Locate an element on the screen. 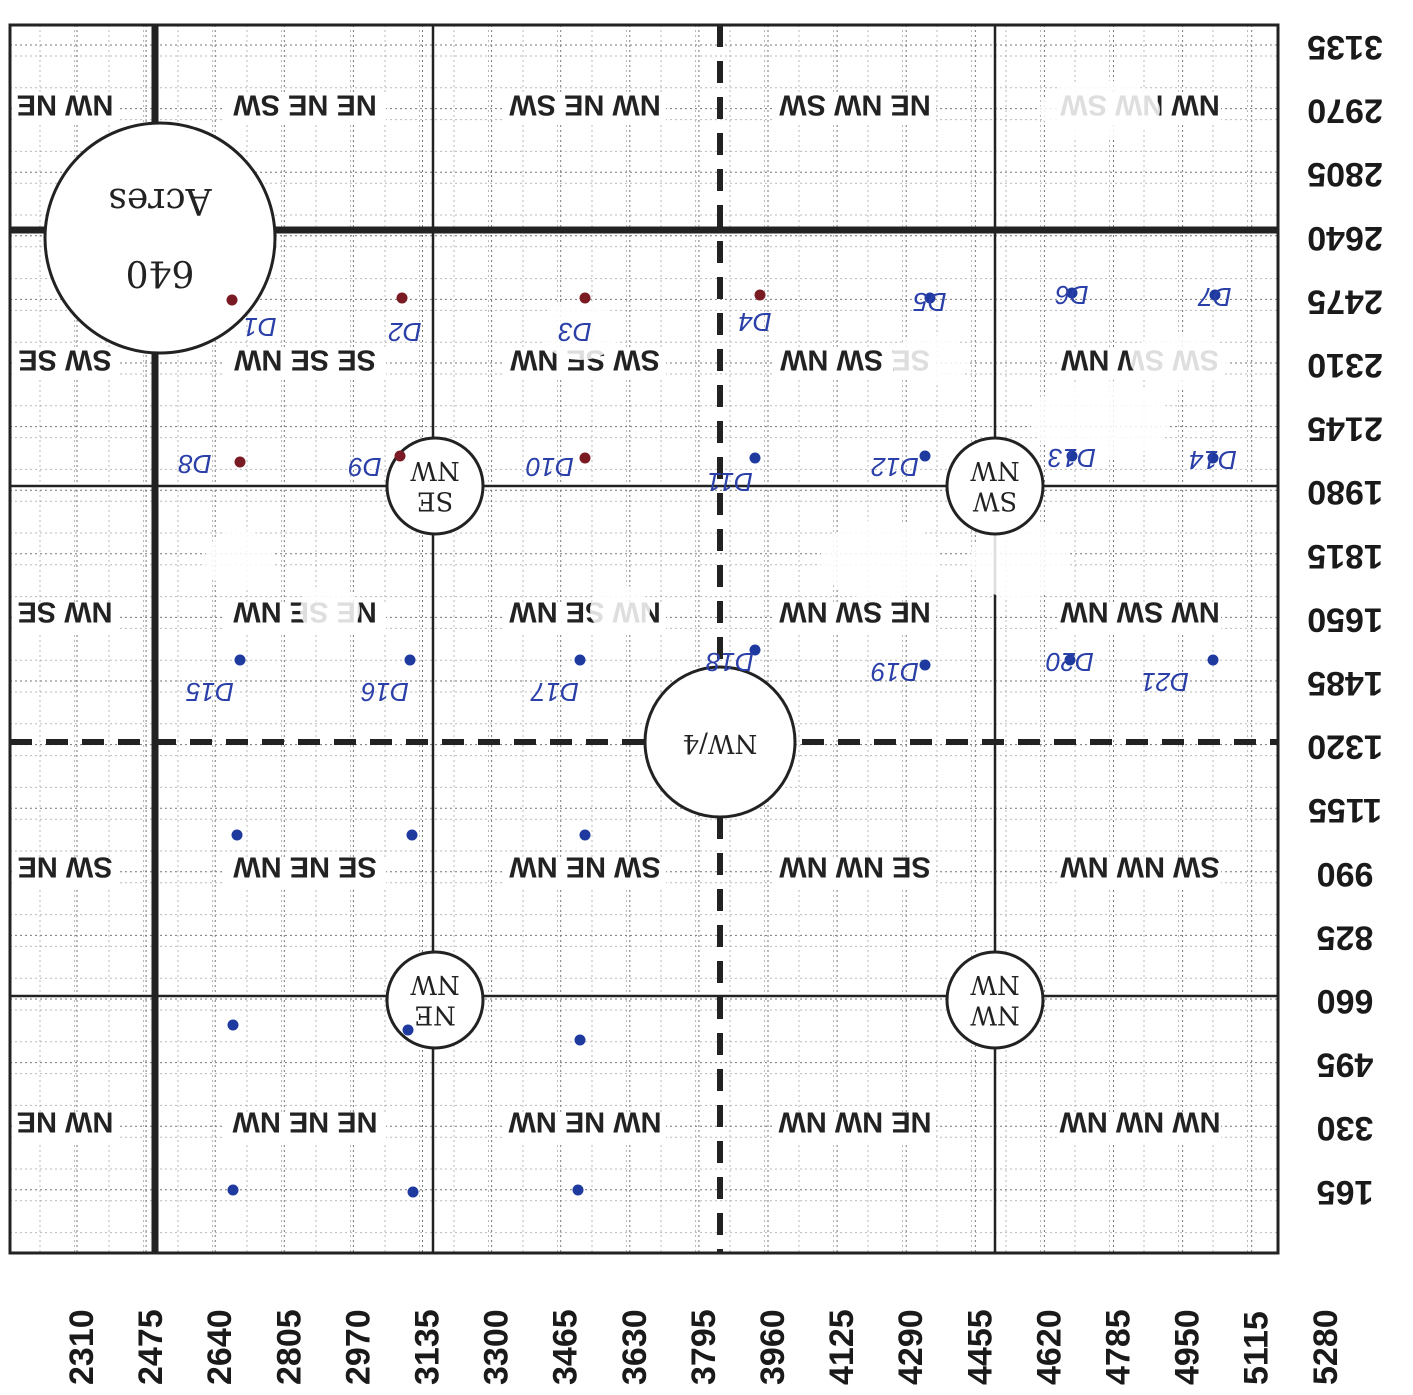 The image size is (1413, 1395). aliquot-label: SW NE NW is located at coordinates (585, 868).